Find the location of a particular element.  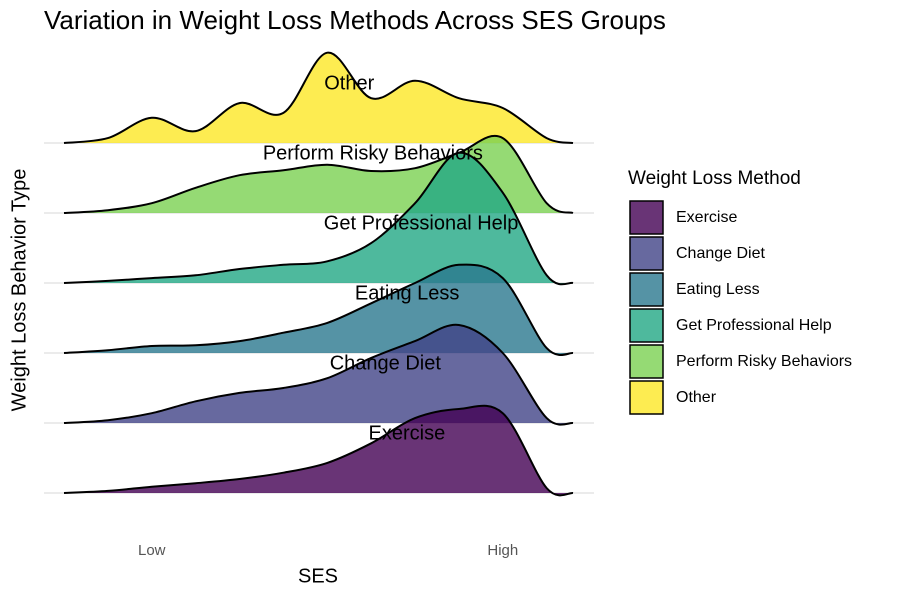

legend-label: Get Professional Help is located at coordinates (754, 325).